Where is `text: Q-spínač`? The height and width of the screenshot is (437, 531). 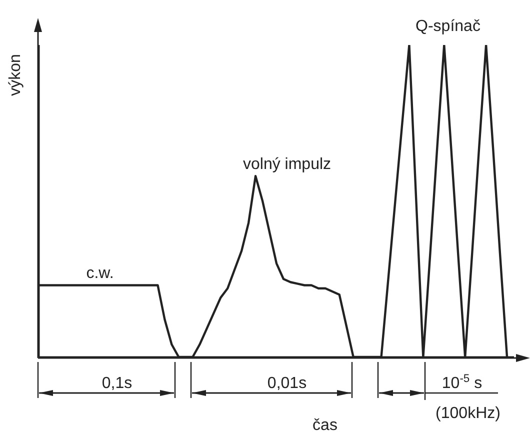
text: Q-spínač is located at coordinates (448, 26).